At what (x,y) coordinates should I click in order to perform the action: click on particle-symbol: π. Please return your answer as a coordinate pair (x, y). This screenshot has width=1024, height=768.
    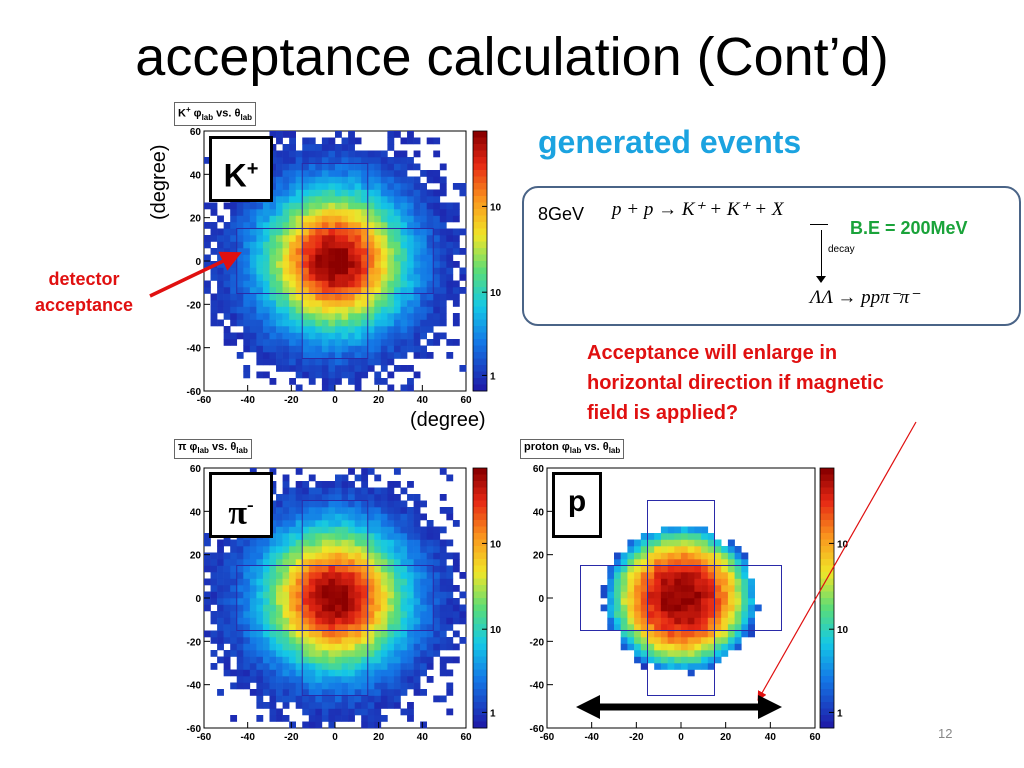
    Looking at the image, I should click on (237, 513).